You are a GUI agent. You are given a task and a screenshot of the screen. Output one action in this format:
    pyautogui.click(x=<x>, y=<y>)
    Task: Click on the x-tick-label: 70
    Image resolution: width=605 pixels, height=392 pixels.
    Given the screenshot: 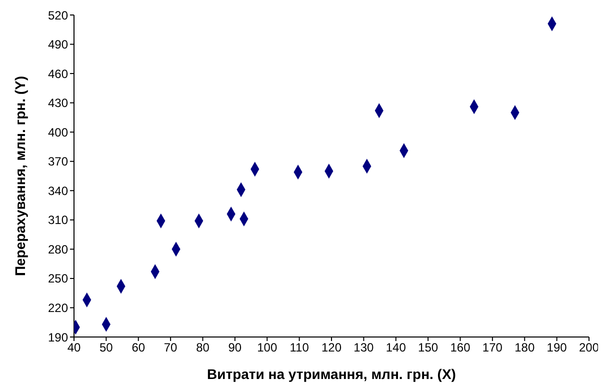 What is the action you would take?
    pyautogui.click(x=171, y=347)
    